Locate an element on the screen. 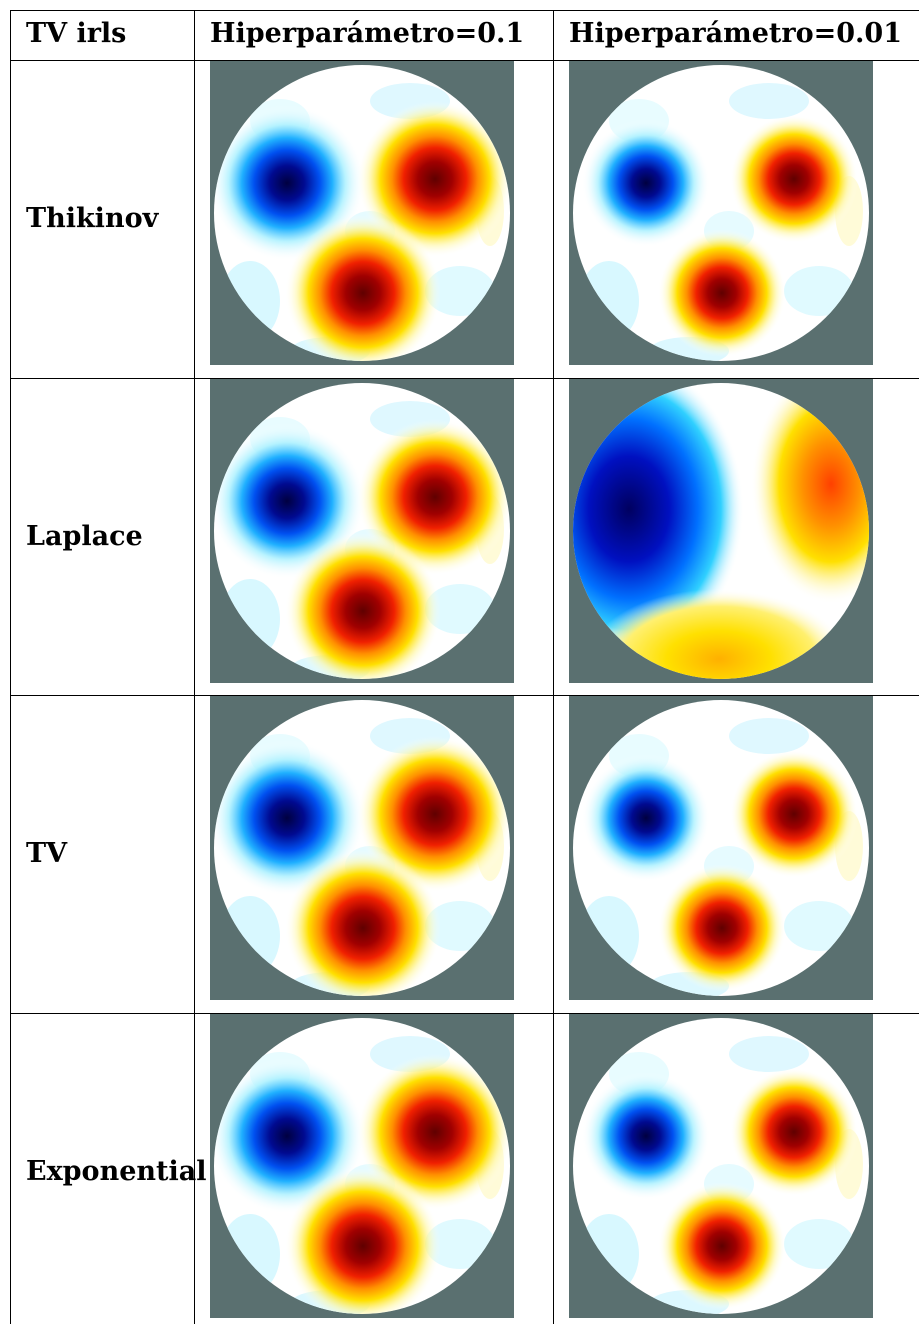 The image size is (919, 1324). row-label: Thikinov is located at coordinates (92, 218).